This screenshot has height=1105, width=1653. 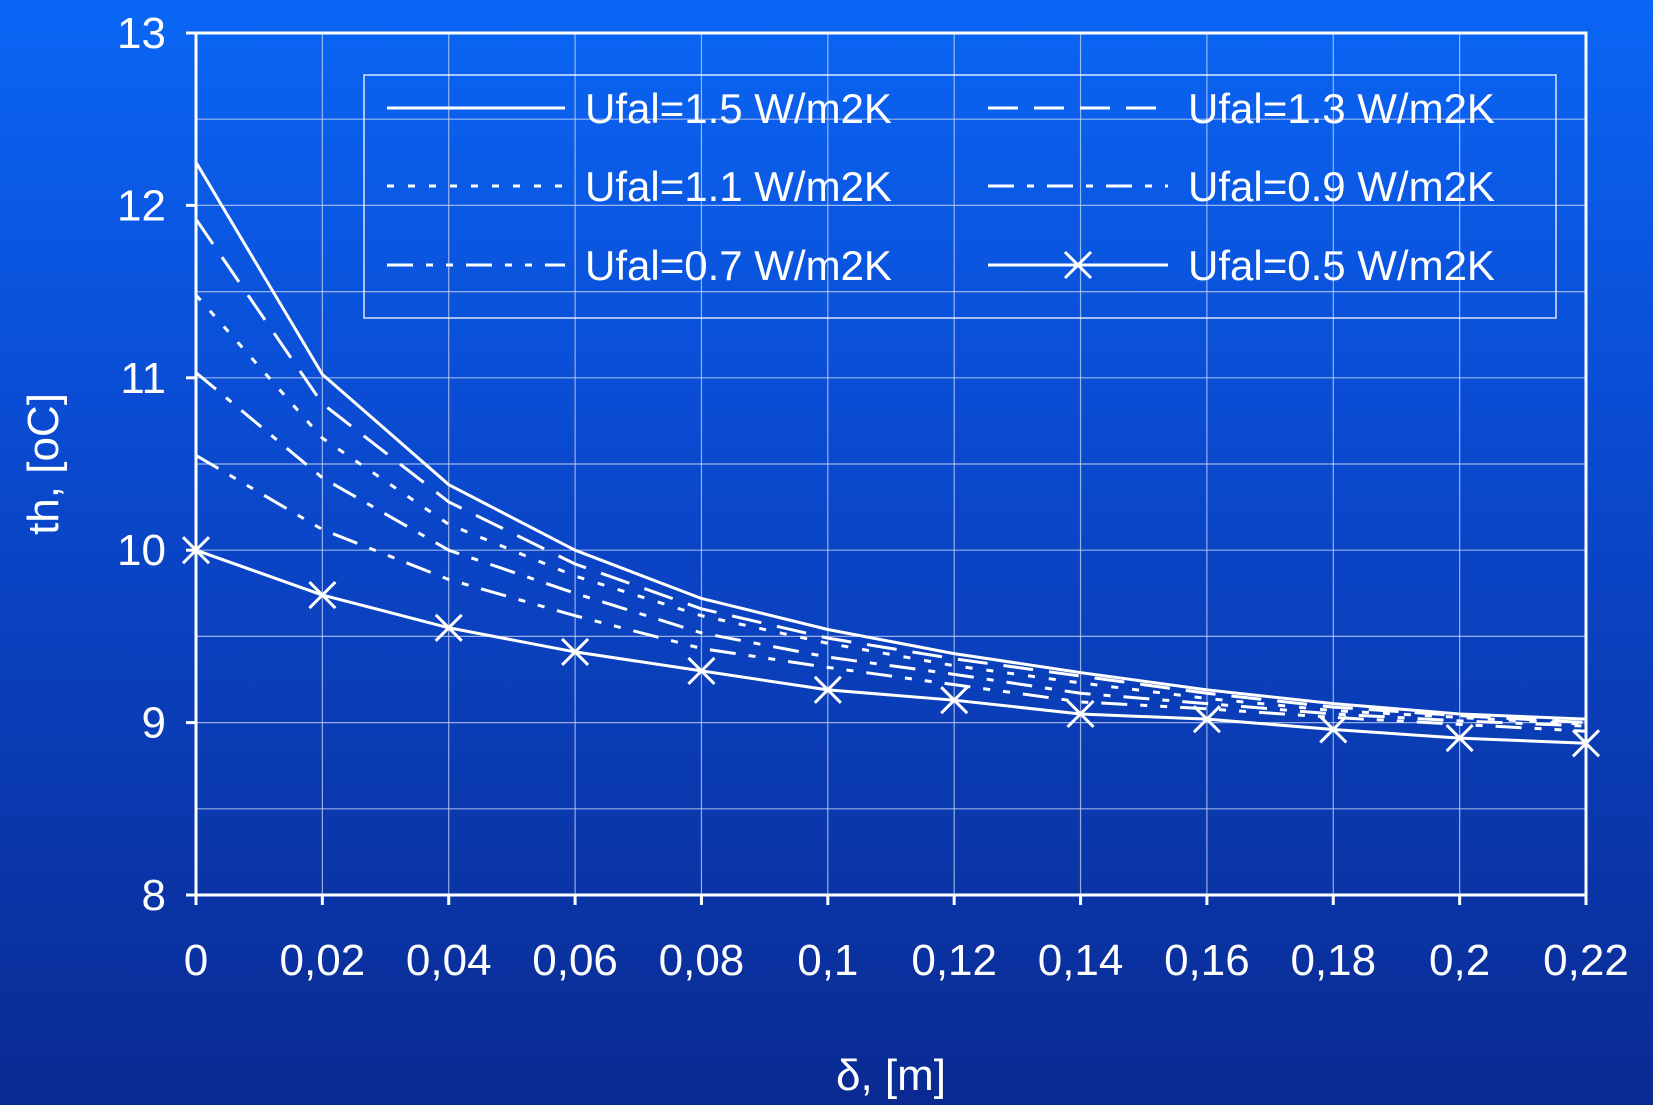 What do you see at coordinates (575, 960) in the screenshot?
I see `x-tick-label: 0,06` at bounding box center [575, 960].